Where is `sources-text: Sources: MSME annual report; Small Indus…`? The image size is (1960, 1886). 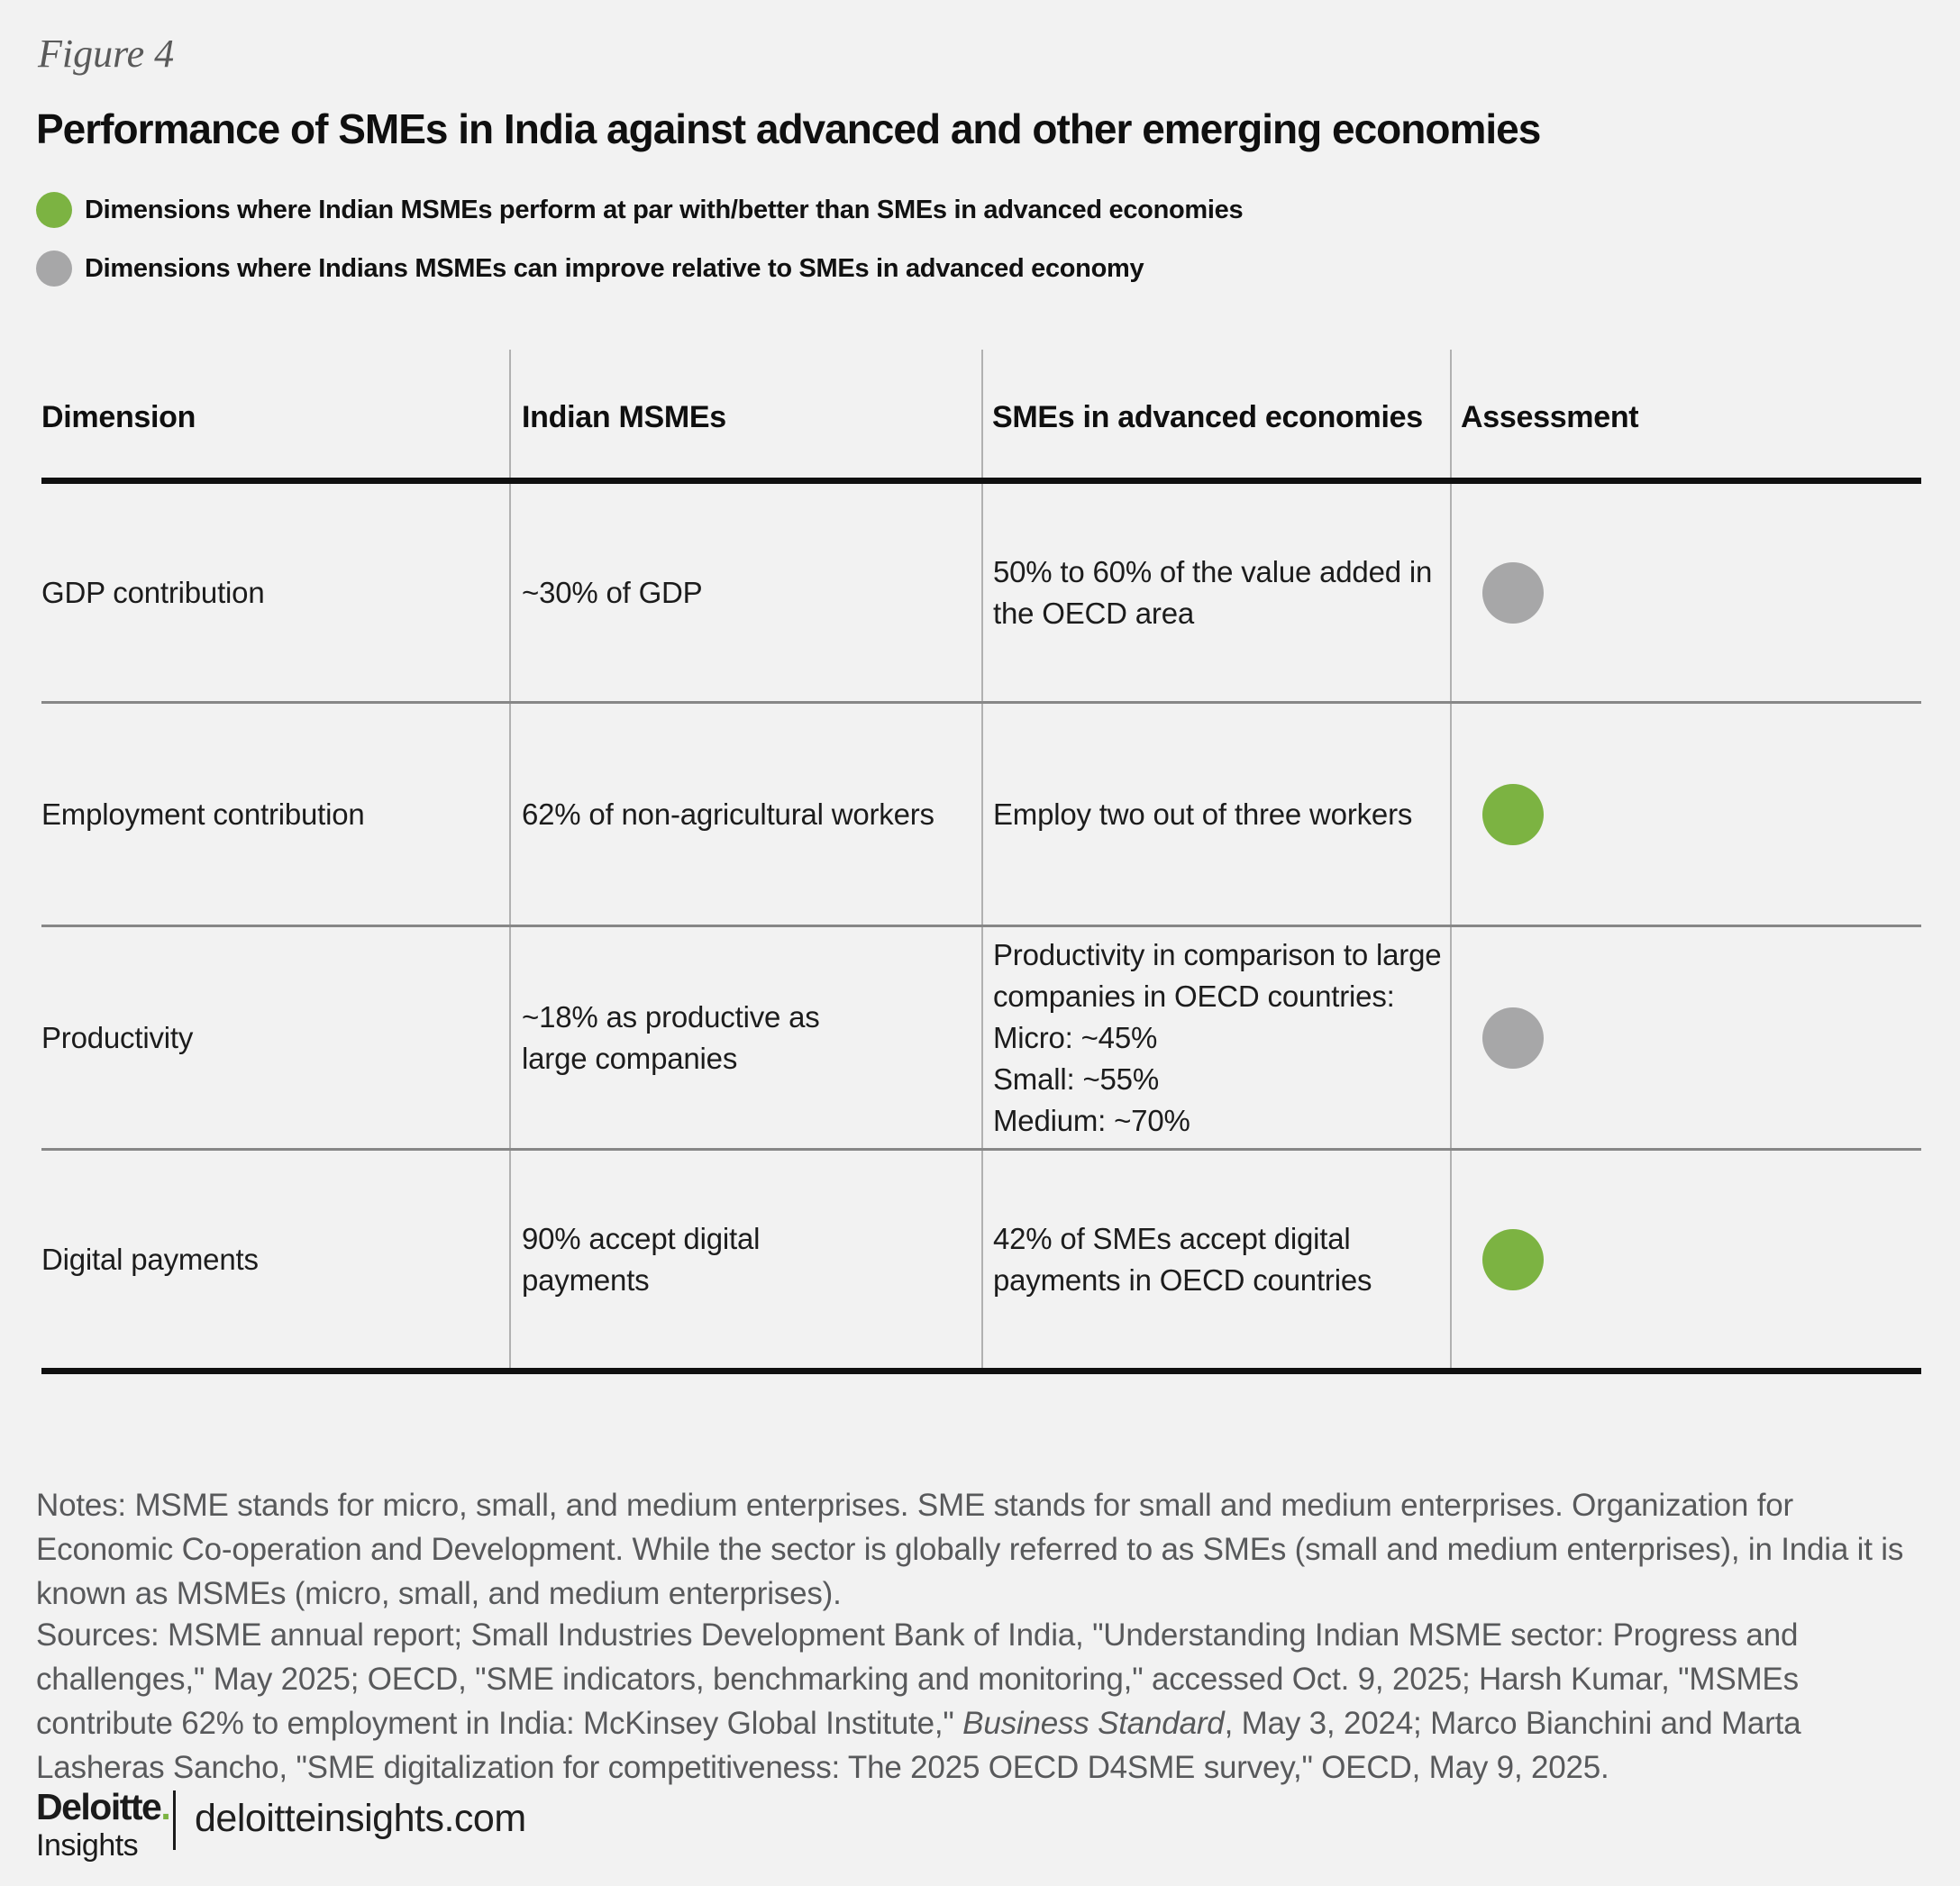 sources-text: Sources: MSME annual report; Small Indus… is located at coordinates (980, 1702).